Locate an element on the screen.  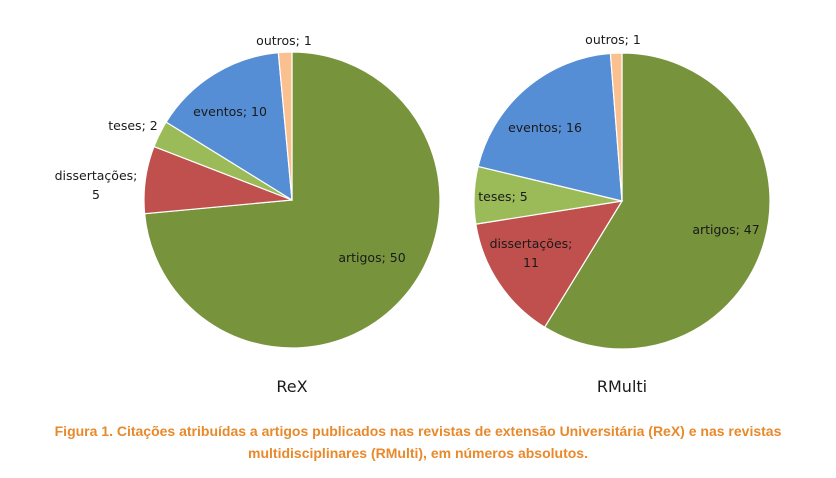
slice-label-1-3: teses; 2 is located at coordinates (132, 125).